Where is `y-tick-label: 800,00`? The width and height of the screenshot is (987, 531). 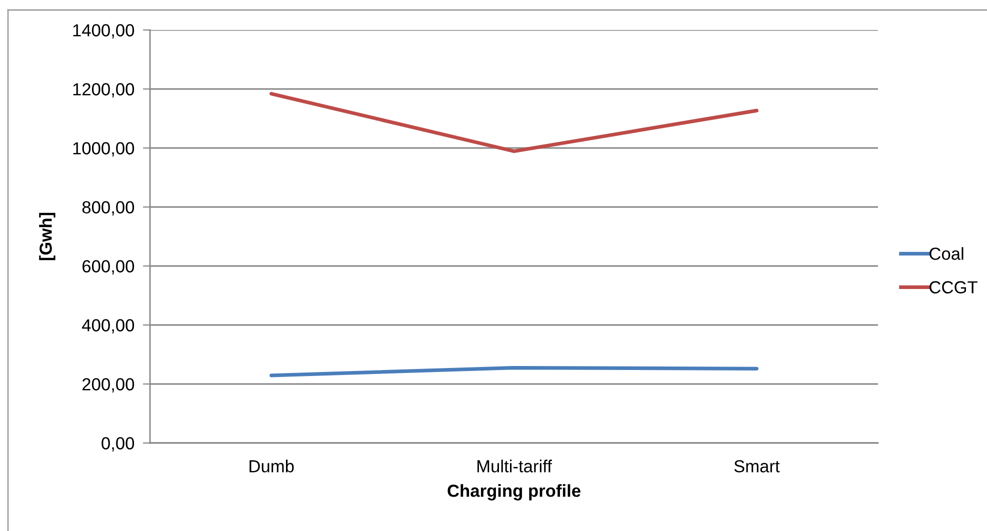 y-tick-label: 800,00 is located at coordinates (108, 208).